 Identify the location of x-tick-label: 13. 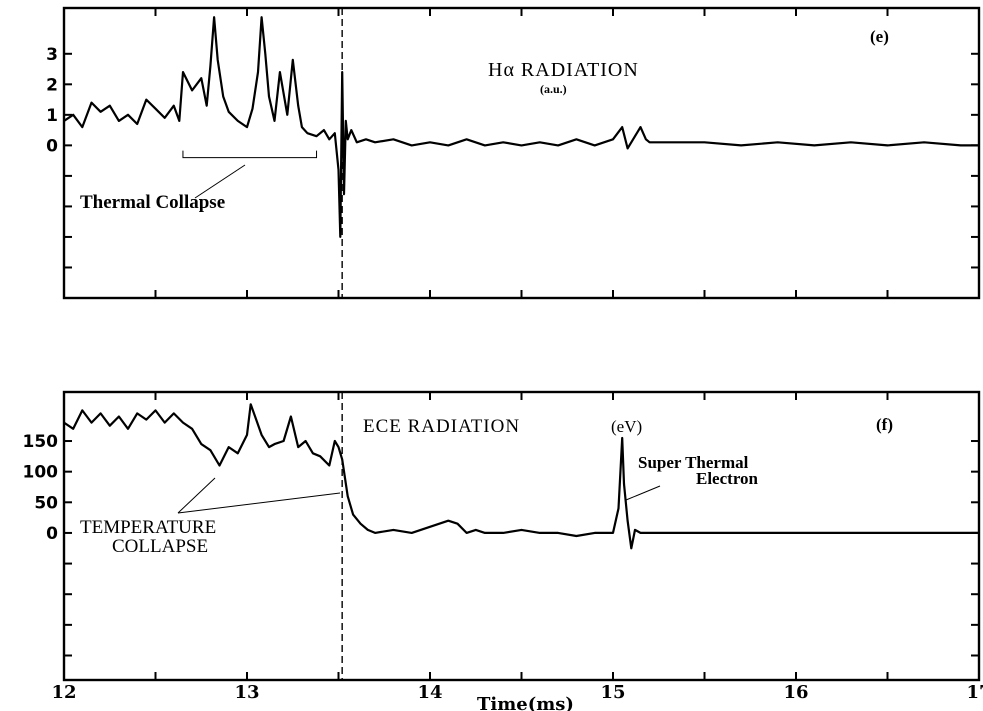
(246, 692).